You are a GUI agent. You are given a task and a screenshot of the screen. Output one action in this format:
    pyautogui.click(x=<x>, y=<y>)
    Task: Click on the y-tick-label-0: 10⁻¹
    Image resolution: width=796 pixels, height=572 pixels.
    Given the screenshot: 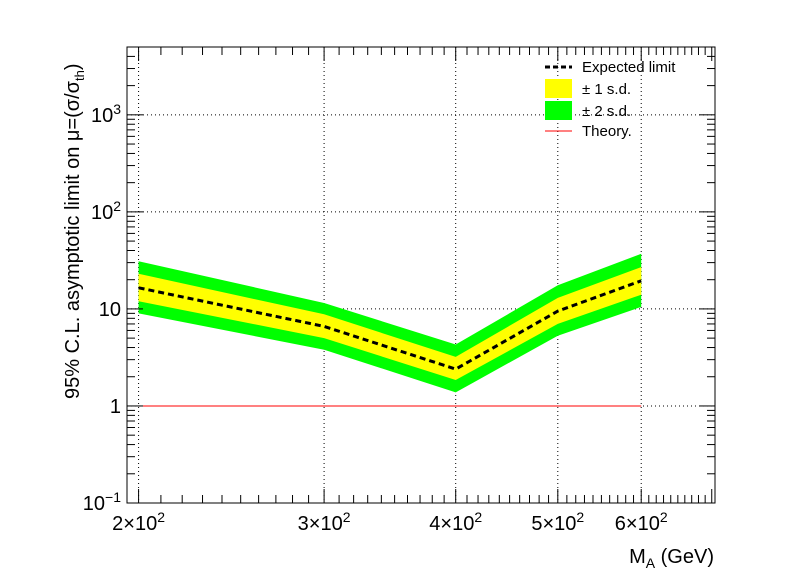 What is the action you would take?
    pyautogui.click(x=102, y=502)
    